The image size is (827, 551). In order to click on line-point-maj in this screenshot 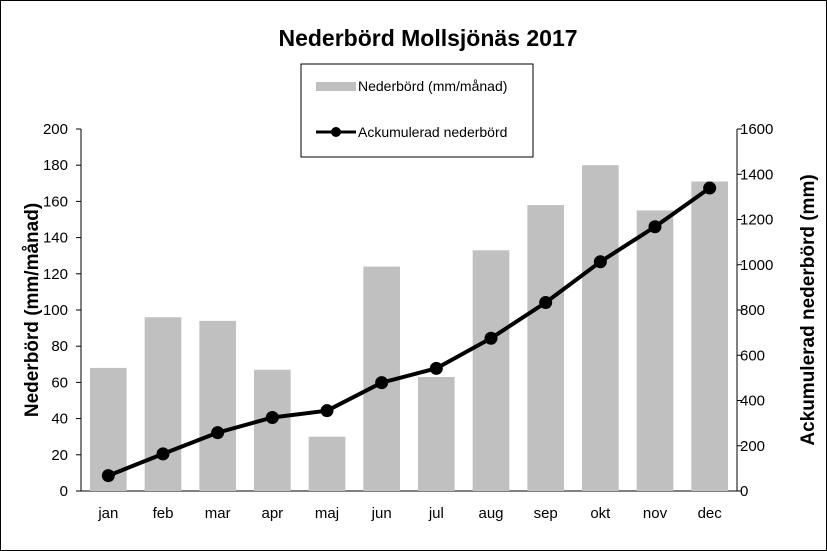, I will do `click(327, 411)`.